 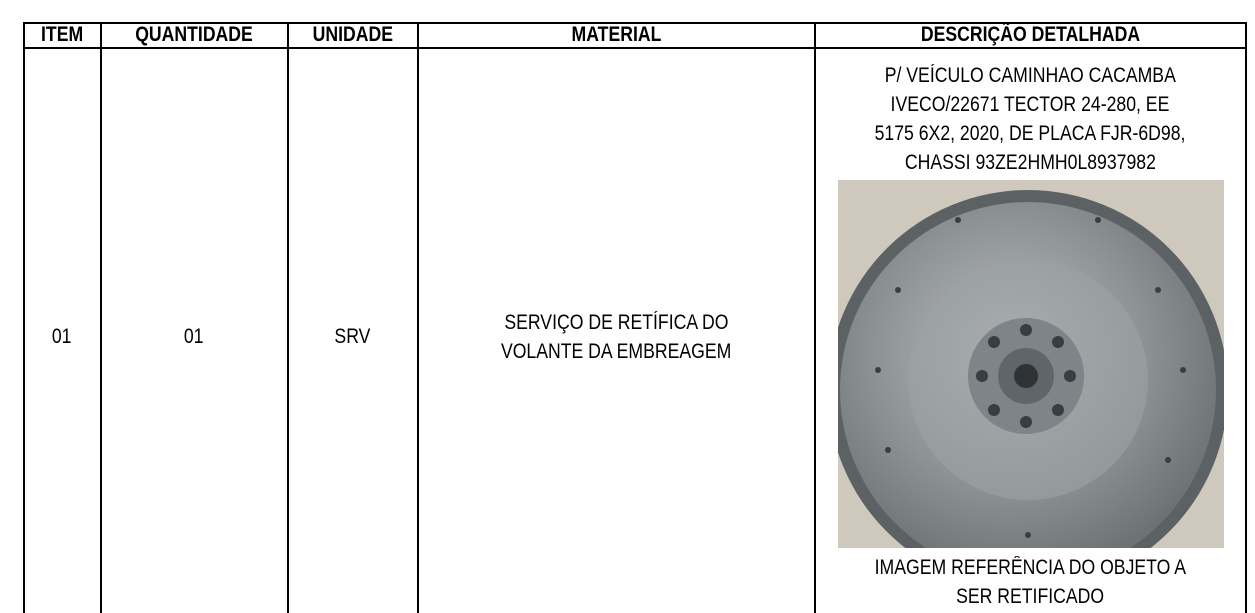 I want to click on cell-text: CHASSI 93ZE2HMH0L8937982, so click(x=1030, y=162).